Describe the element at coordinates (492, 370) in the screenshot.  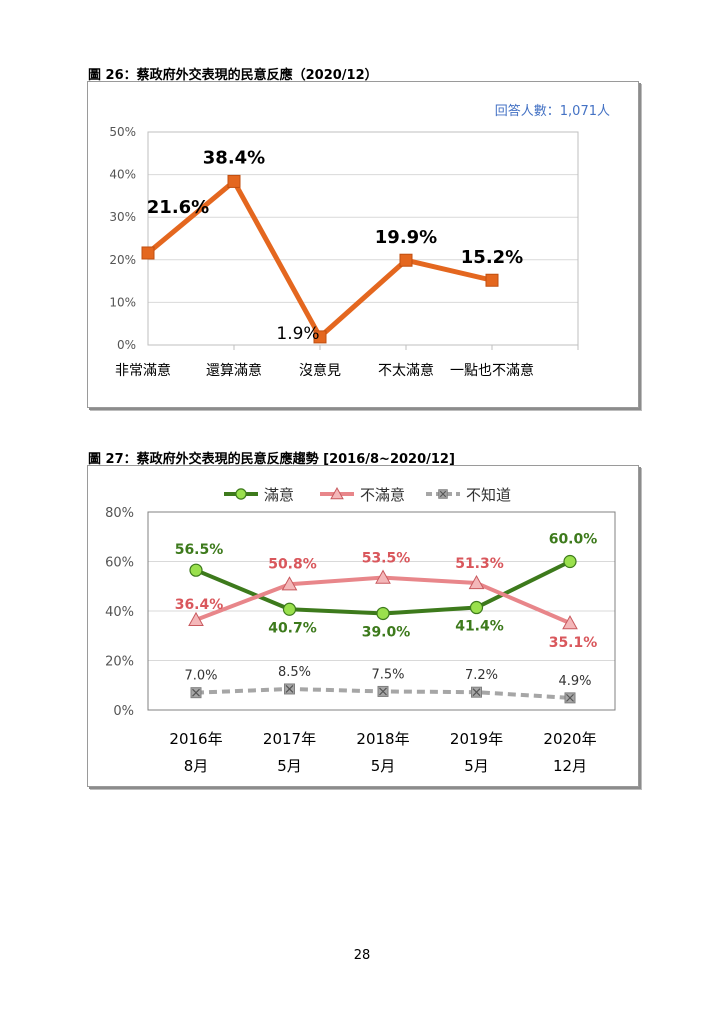
I see `x-tick-label: 一點也不滿意` at that location.